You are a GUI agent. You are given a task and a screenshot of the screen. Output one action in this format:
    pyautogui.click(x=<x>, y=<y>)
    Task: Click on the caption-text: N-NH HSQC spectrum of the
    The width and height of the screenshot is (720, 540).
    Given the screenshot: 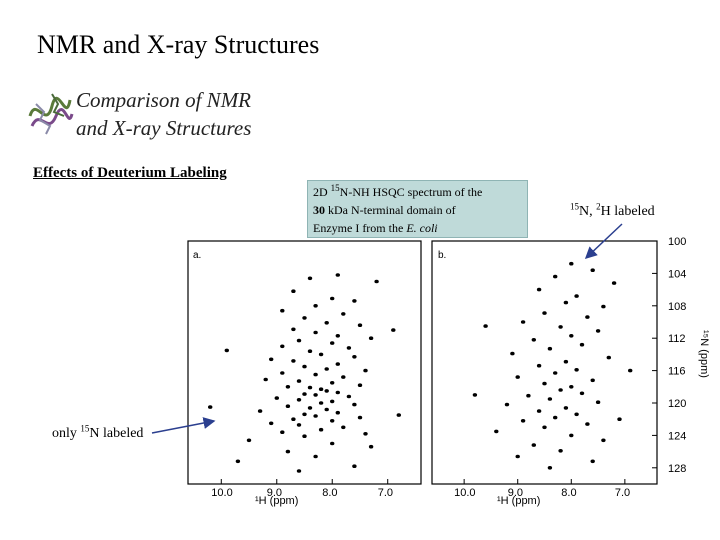 What is the action you would take?
    pyautogui.click(x=411, y=192)
    